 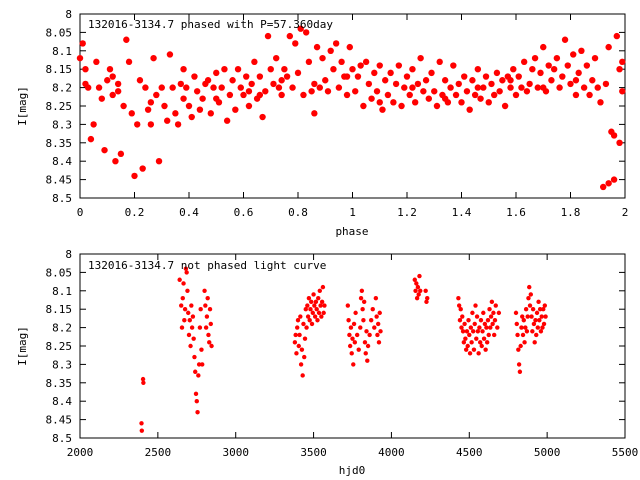 I want to click on y-tick-label: 8.35, so click(x=59, y=143).